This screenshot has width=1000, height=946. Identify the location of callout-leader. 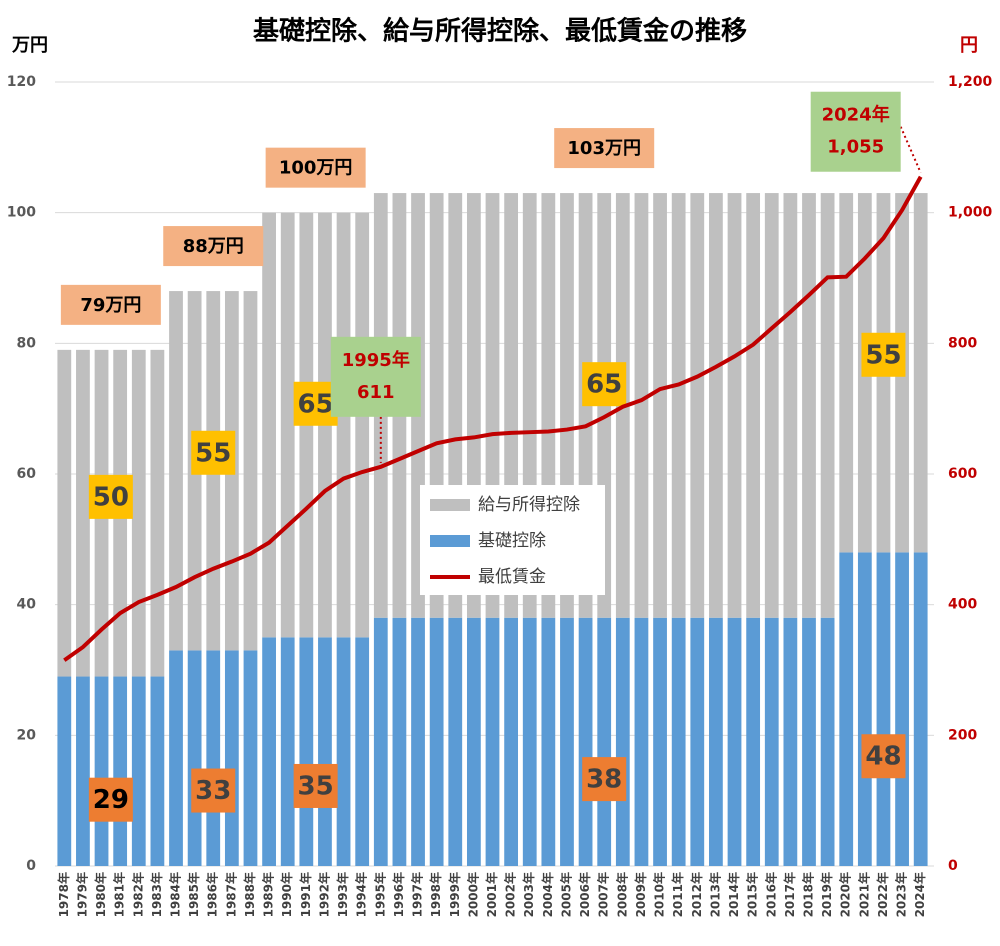
(910, 150).